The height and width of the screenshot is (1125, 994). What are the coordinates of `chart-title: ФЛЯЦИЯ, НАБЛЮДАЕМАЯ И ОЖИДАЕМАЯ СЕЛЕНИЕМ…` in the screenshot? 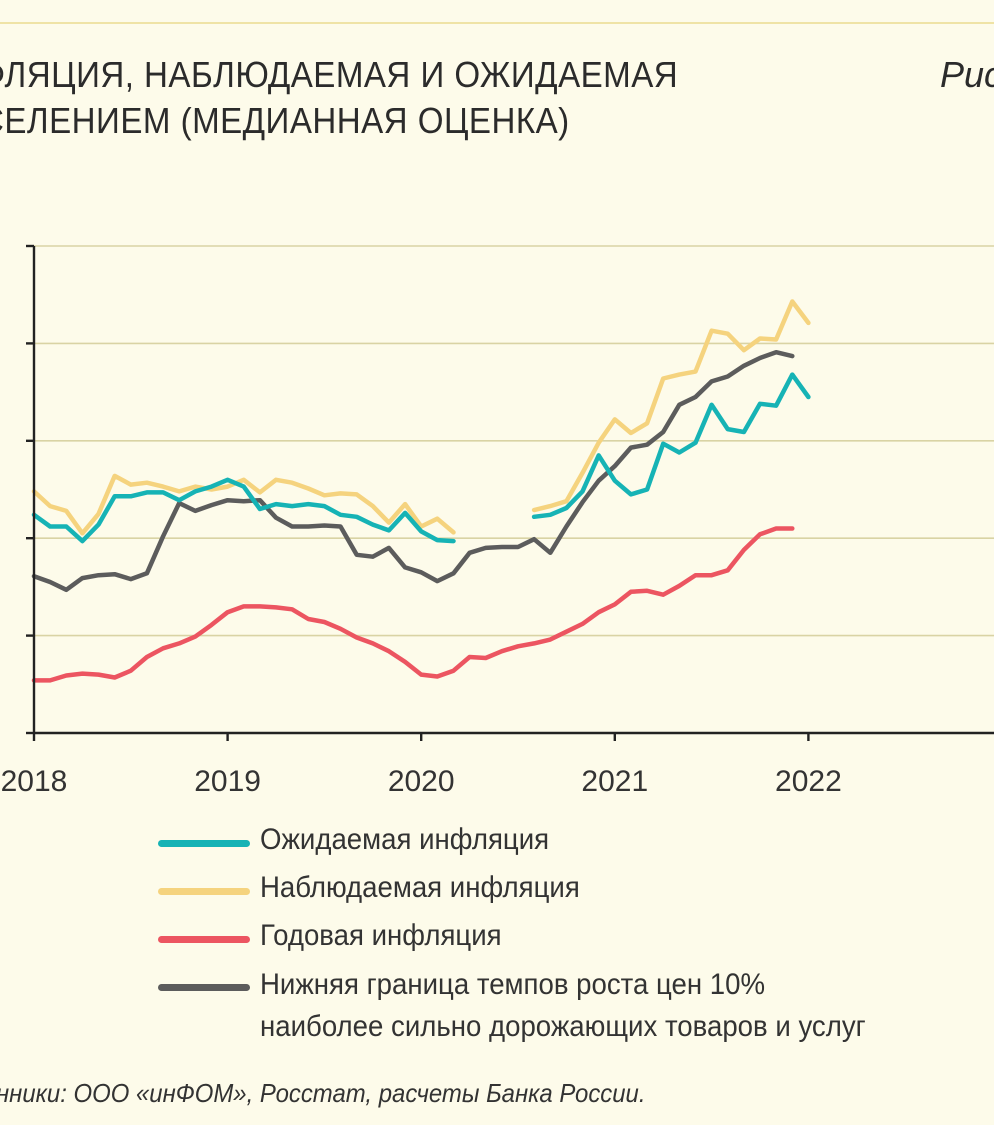 It's located at (339, 98).